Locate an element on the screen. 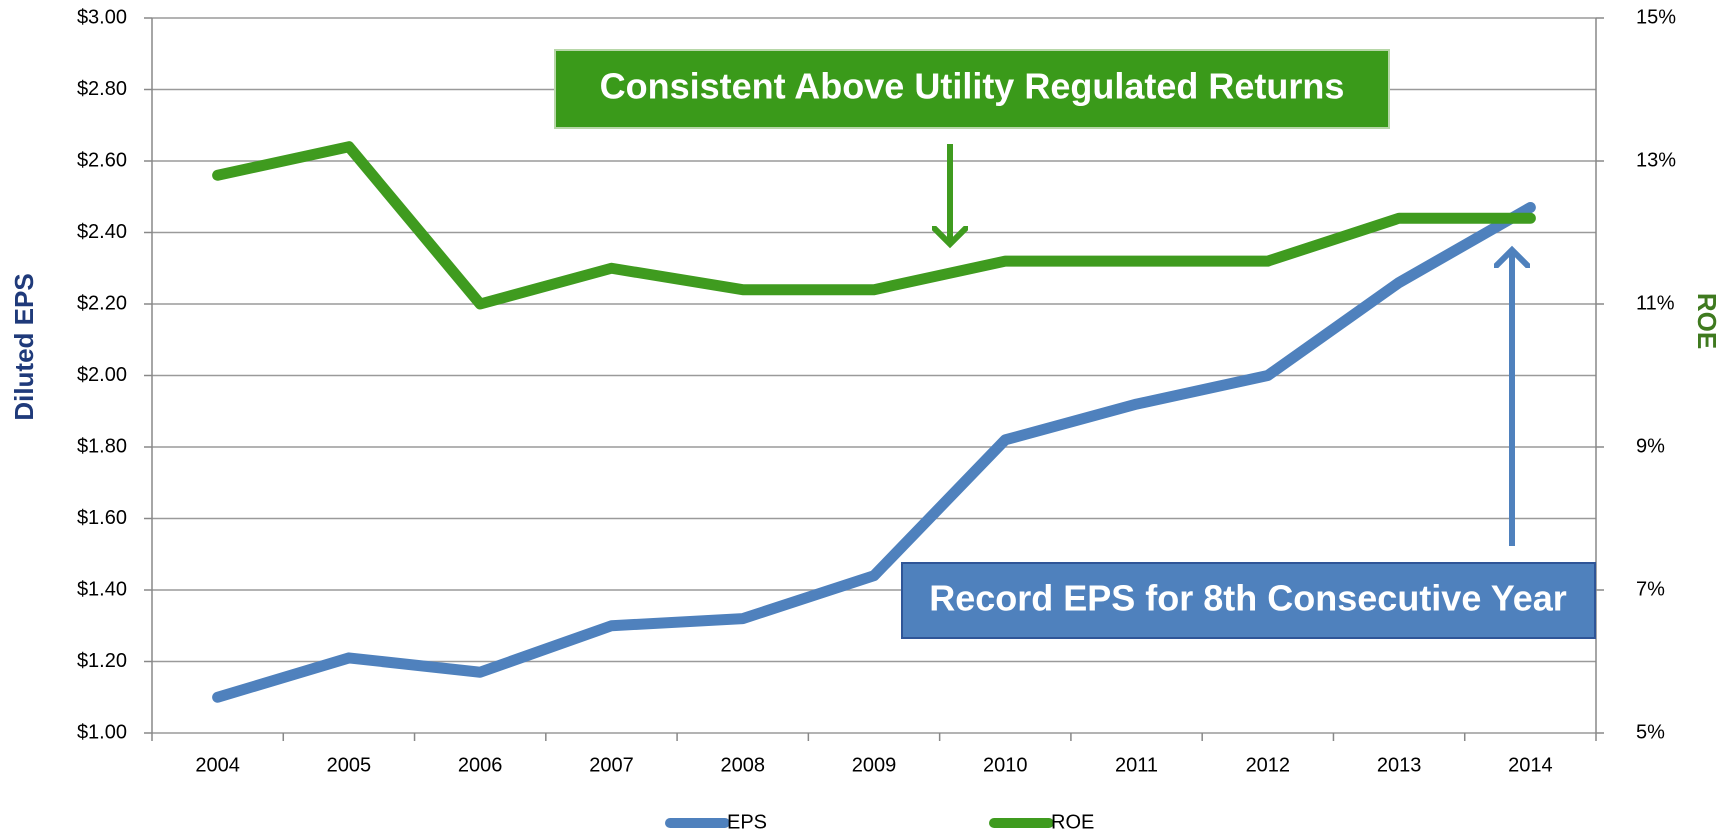 This screenshot has width=1727, height=831. y2-tick-label: 15% is located at coordinates (1656, 17).